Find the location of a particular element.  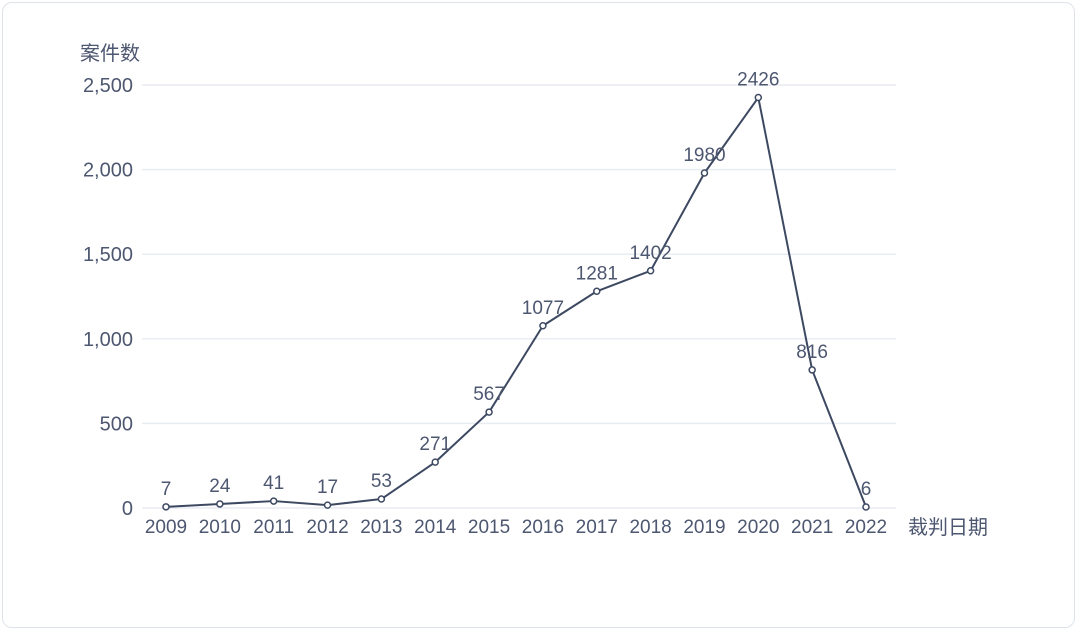

data-point-label: 567 is located at coordinates (489, 394).